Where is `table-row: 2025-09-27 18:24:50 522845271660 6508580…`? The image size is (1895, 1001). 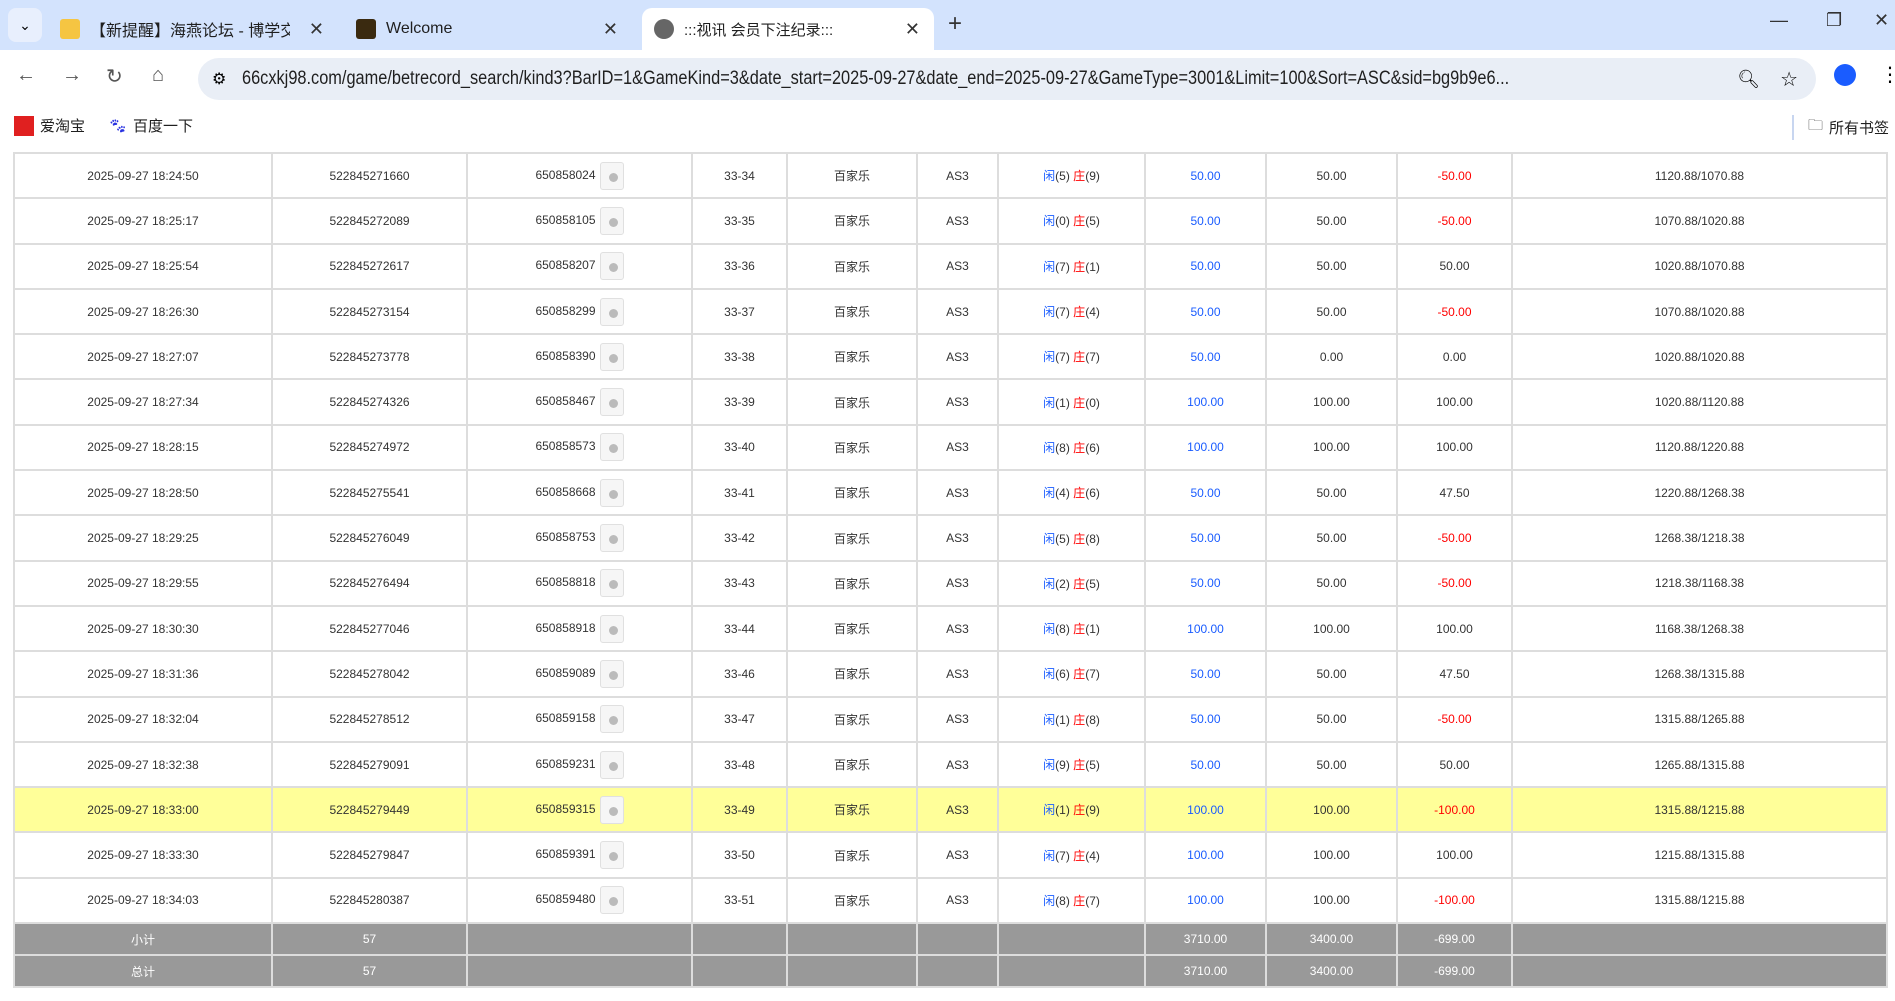 table-row: 2025-09-27 18:24:50 522845271660 6508580… is located at coordinates (950, 175).